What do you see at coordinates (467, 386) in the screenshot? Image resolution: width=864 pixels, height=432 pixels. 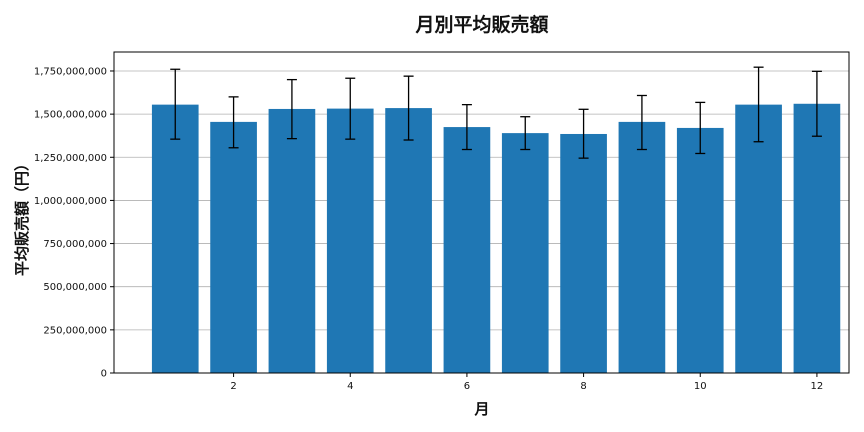 I see `x-tick-label: 6` at bounding box center [467, 386].